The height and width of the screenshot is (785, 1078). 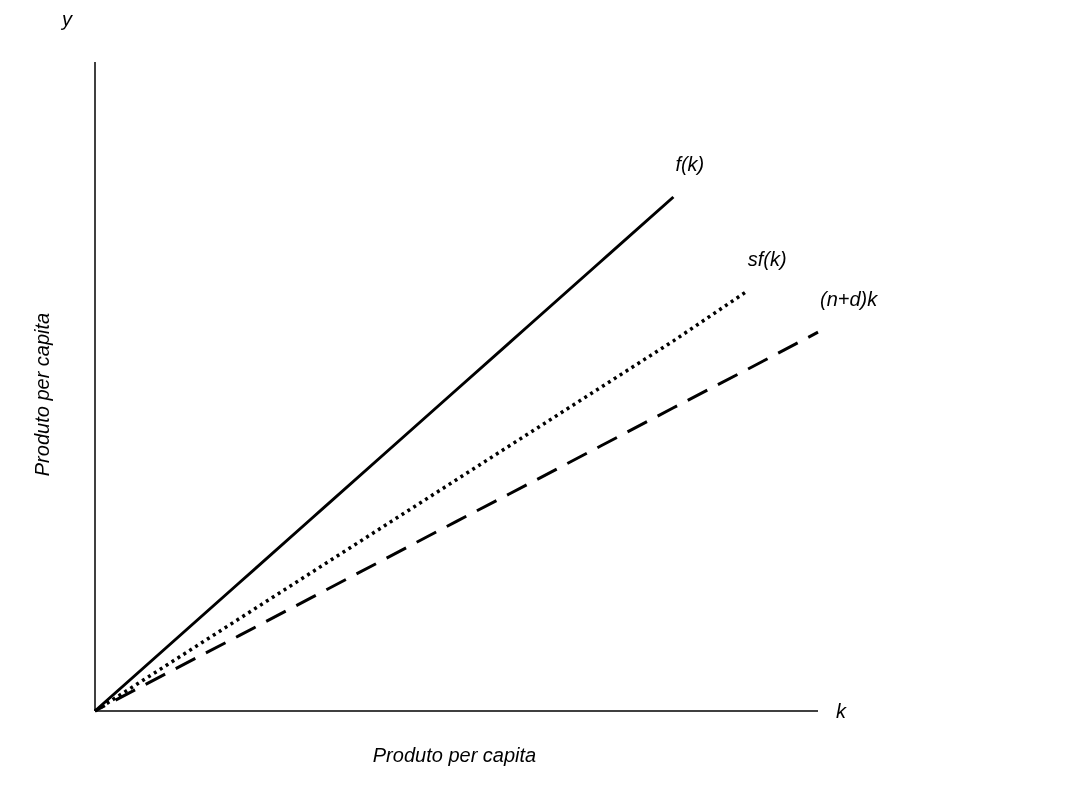 What do you see at coordinates (454, 755) in the screenshot?
I see `x-axis-title: Produto per capita` at bounding box center [454, 755].